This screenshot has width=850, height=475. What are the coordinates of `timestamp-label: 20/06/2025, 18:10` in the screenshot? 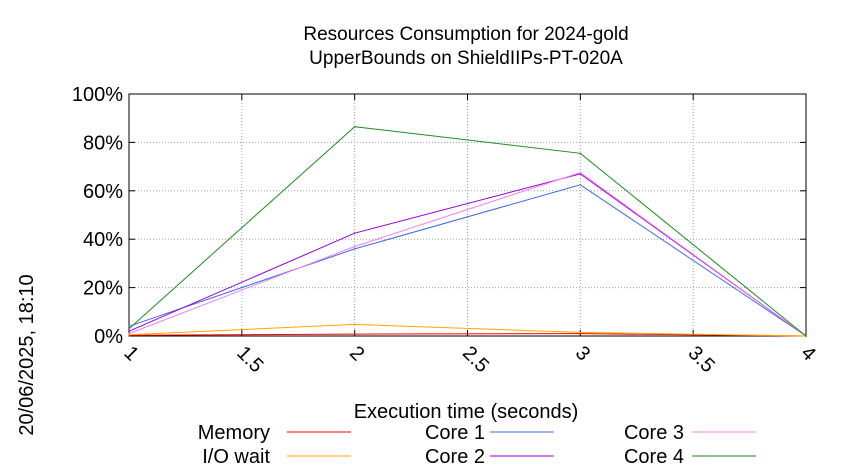 It's located at (27, 354).